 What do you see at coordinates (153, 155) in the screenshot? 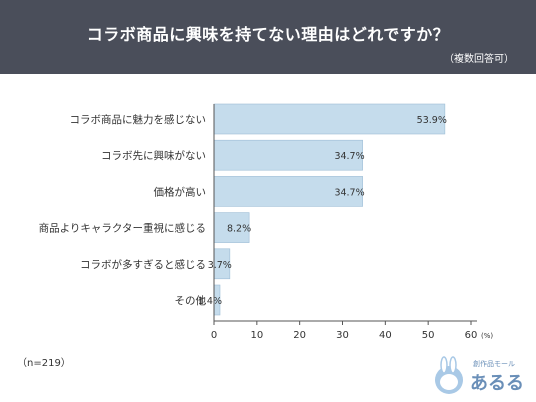
I see `category-label: コラボ先に興味がない` at bounding box center [153, 155].